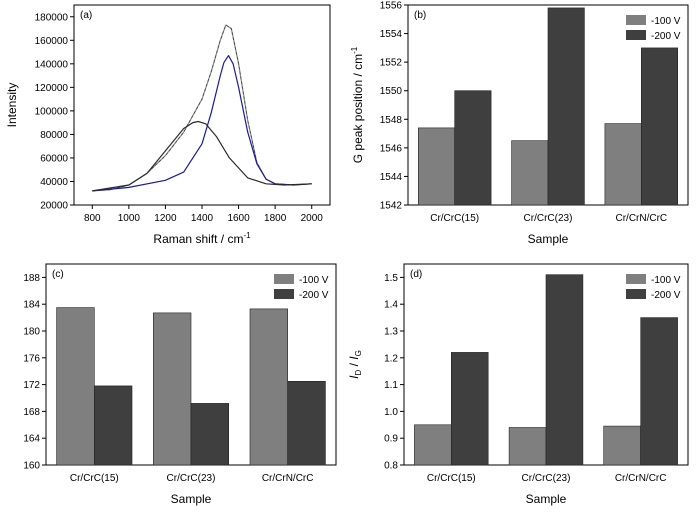  I want to click on panel-tag: (c), so click(58, 274).